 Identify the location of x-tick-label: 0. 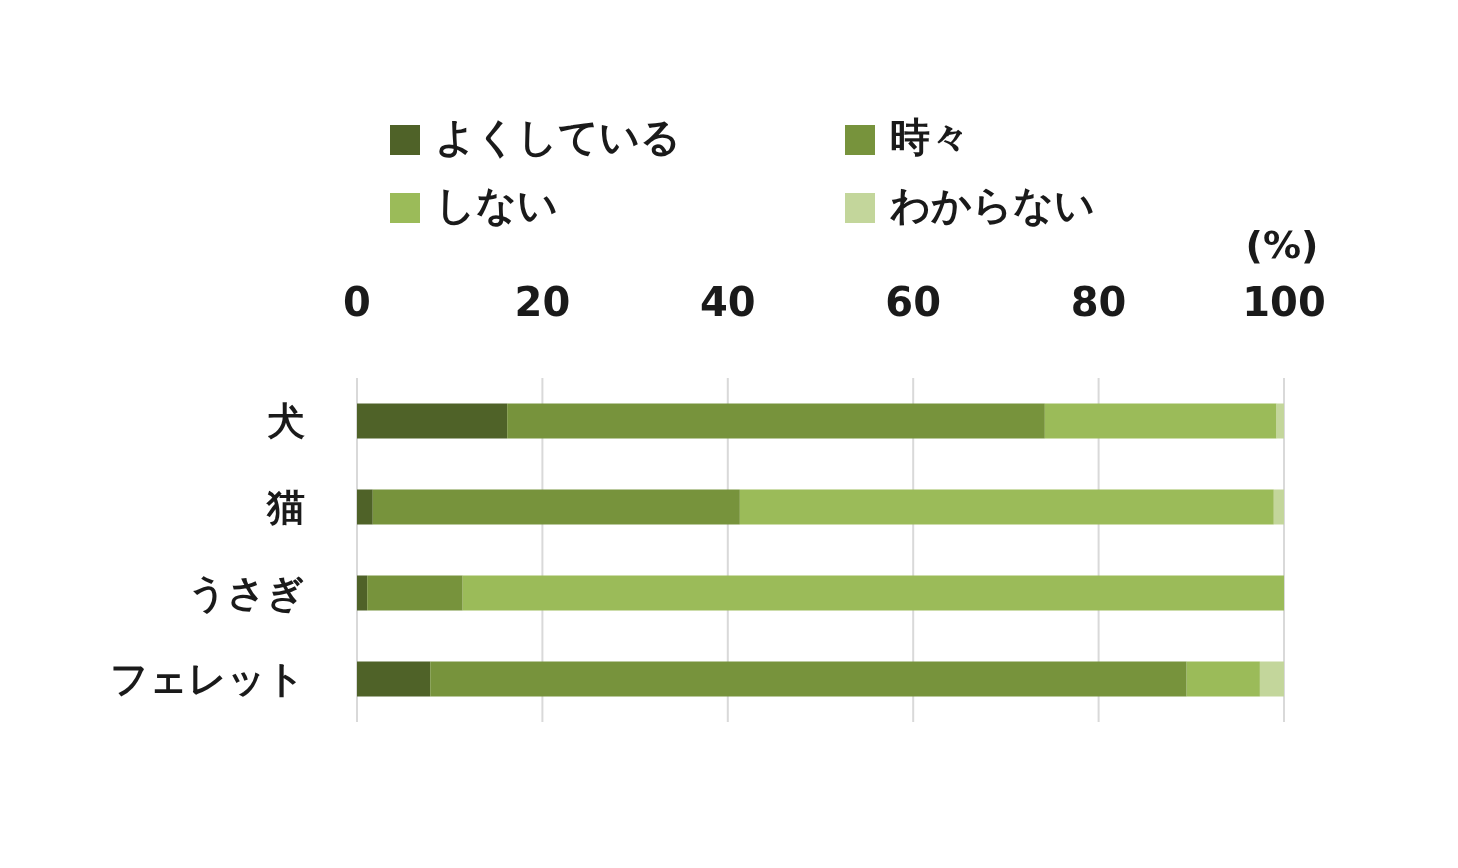
(357, 302).